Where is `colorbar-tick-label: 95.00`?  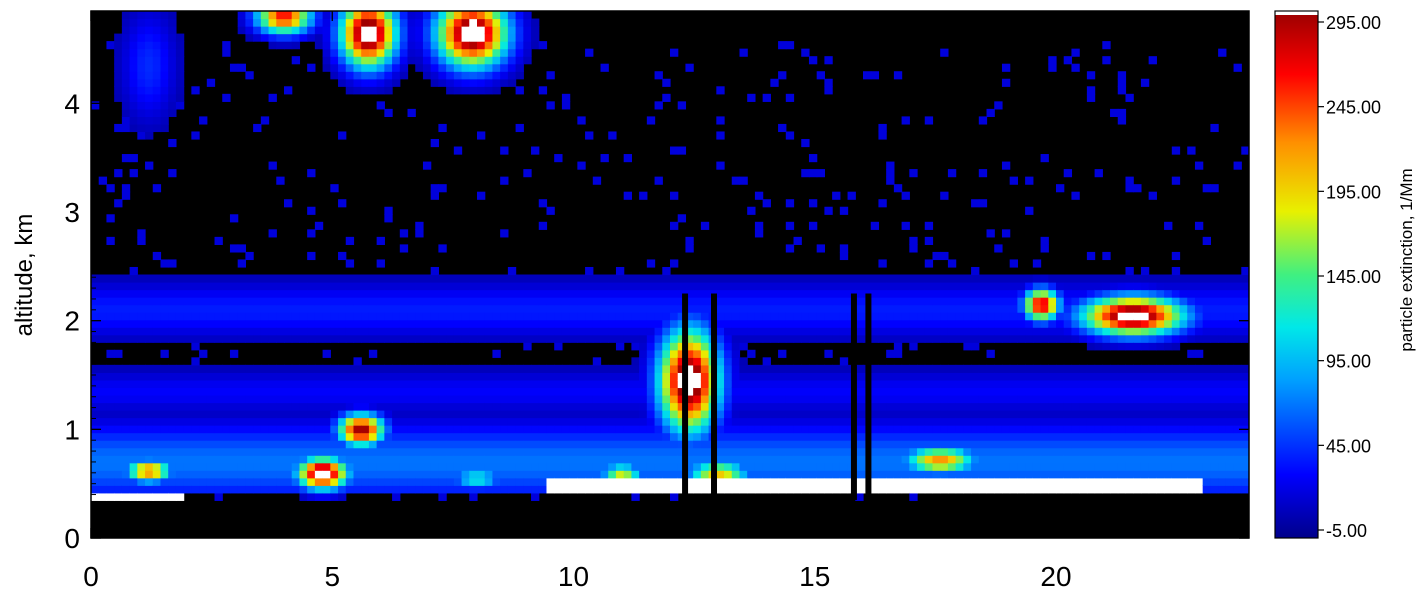
colorbar-tick-label: 95.00 is located at coordinates (1348, 362).